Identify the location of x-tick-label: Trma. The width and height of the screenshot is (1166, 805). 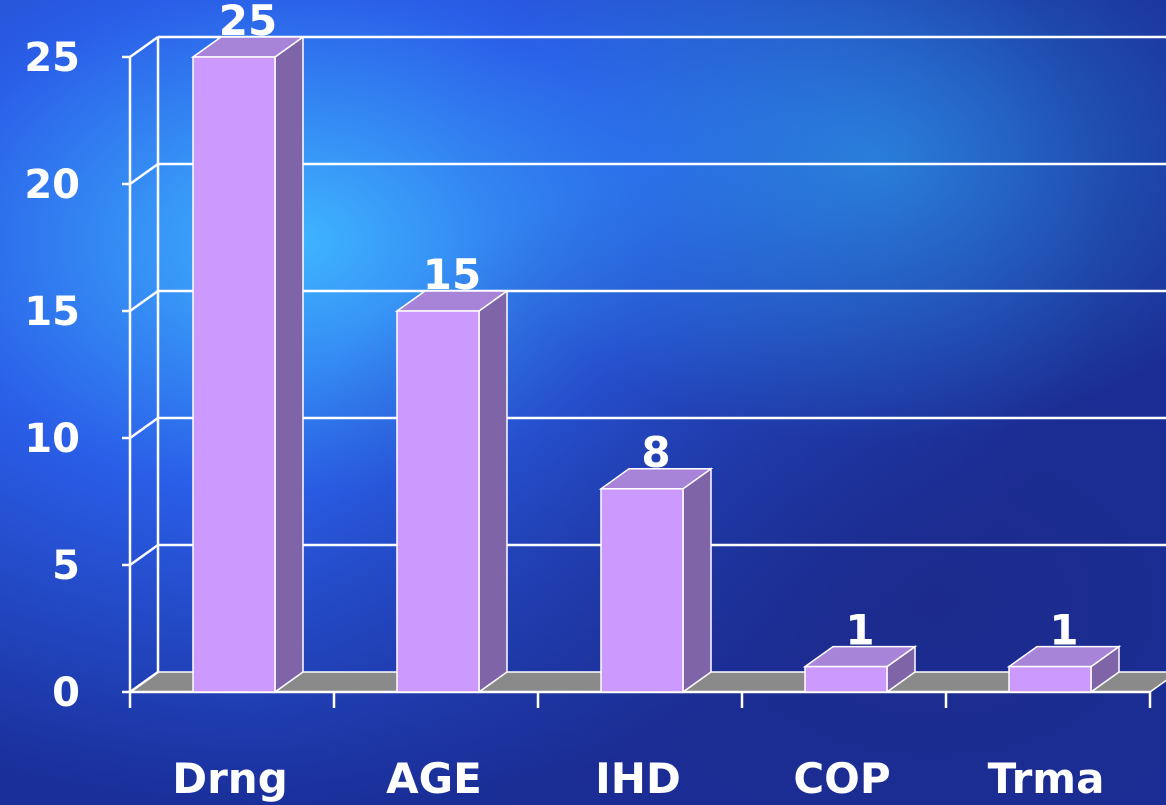
(1046, 778).